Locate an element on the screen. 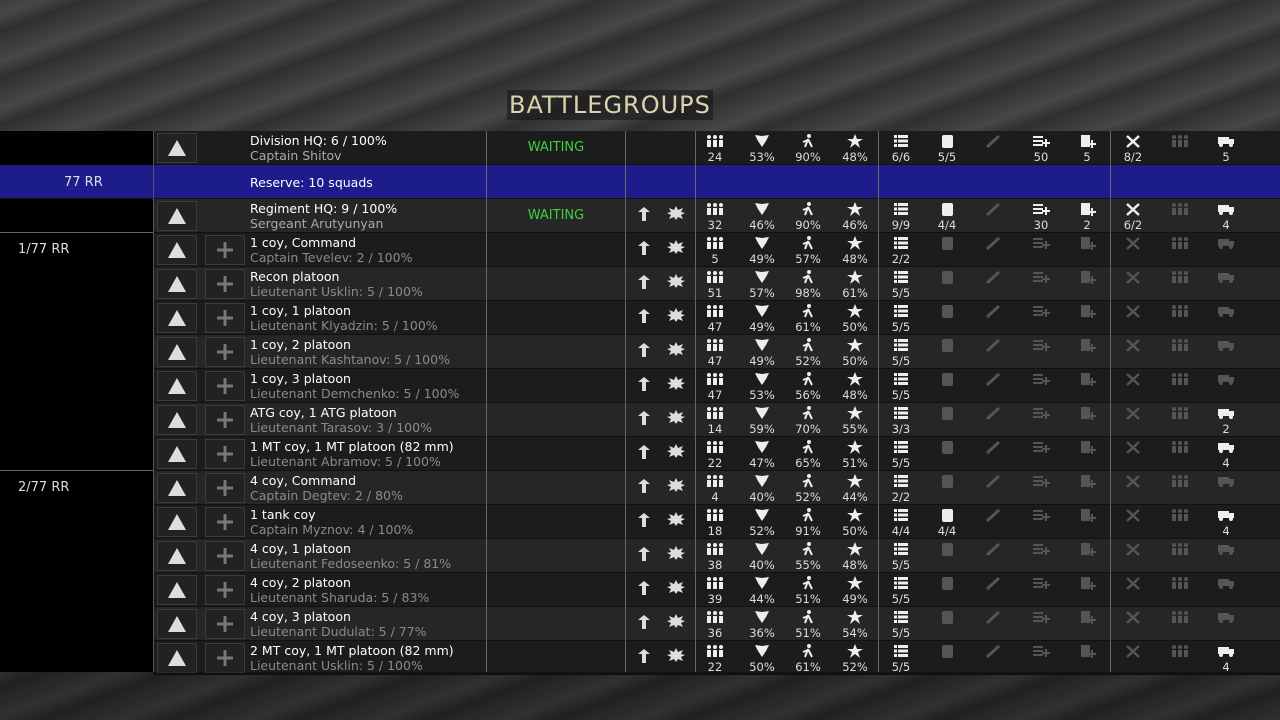 This screenshot has height=720, width=1280. guns-icon is located at coordinates (993, 209).